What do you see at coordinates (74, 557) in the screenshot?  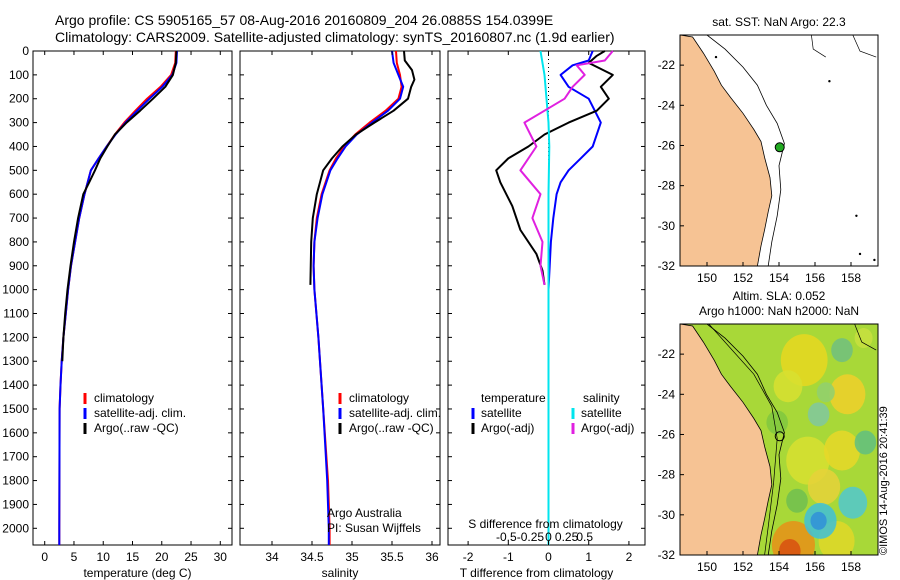 I see `x-tick-label: 5` at bounding box center [74, 557].